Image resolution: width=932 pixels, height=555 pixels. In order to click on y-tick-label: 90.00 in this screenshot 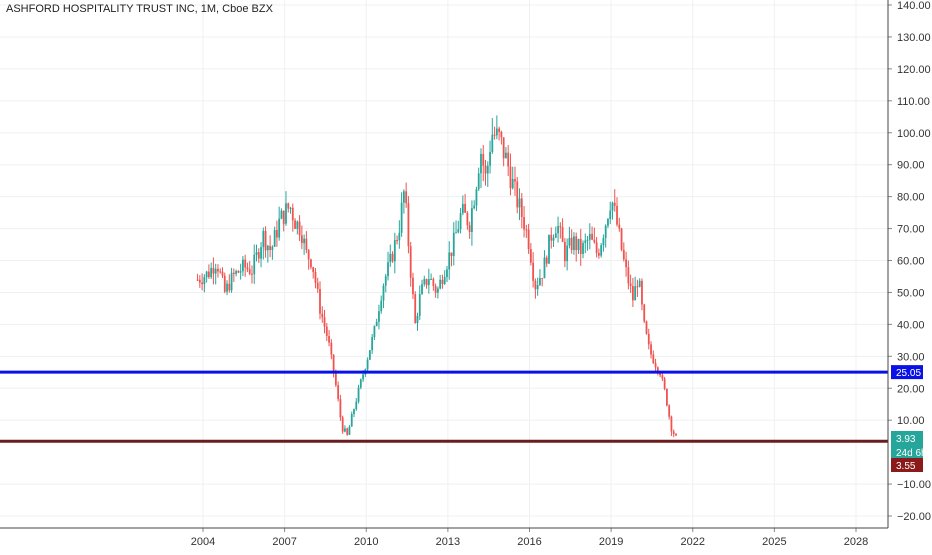, I will do `click(911, 166)`.